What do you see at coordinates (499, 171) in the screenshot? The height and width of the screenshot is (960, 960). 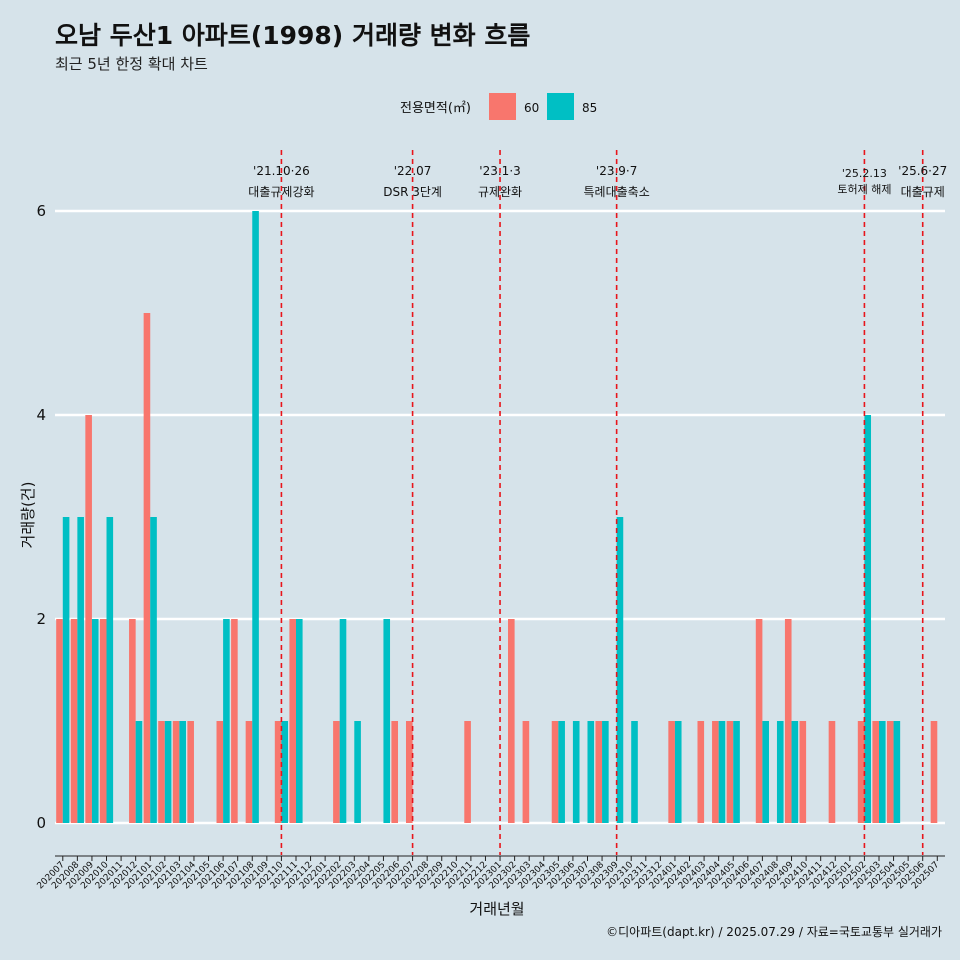 I see `event-date-2: '23.1·3` at bounding box center [499, 171].